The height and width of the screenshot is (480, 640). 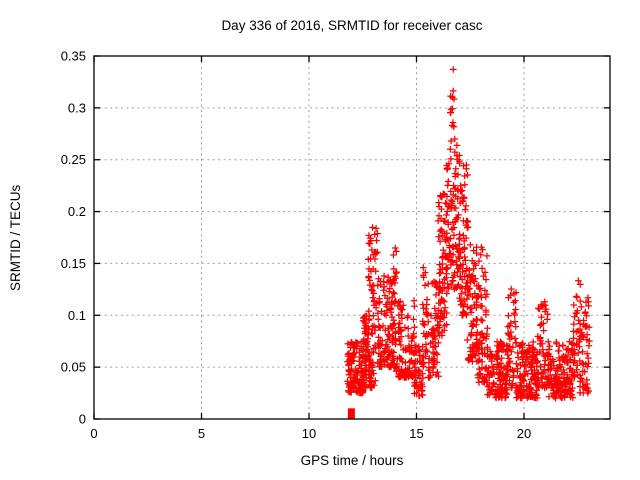 I want to click on y-tick-label: 0, so click(x=82, y=419).